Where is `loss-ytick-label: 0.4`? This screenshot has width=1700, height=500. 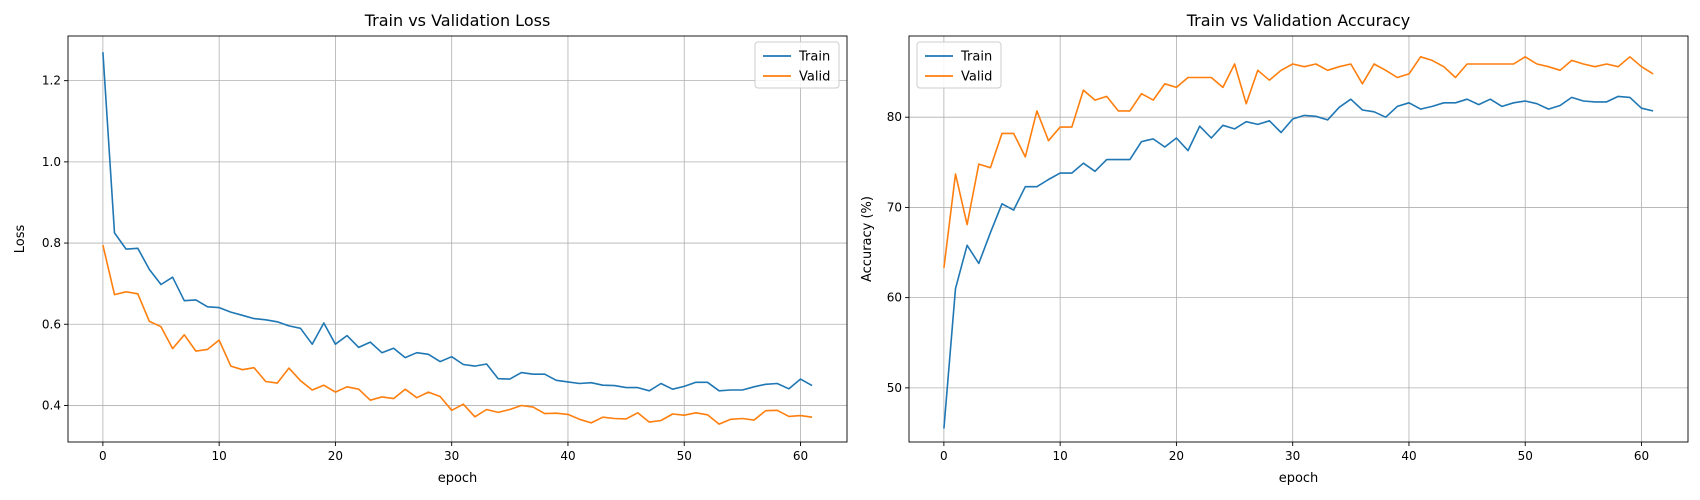 loss-ytick-label: 0.4 is located at coordinates (51, 405).